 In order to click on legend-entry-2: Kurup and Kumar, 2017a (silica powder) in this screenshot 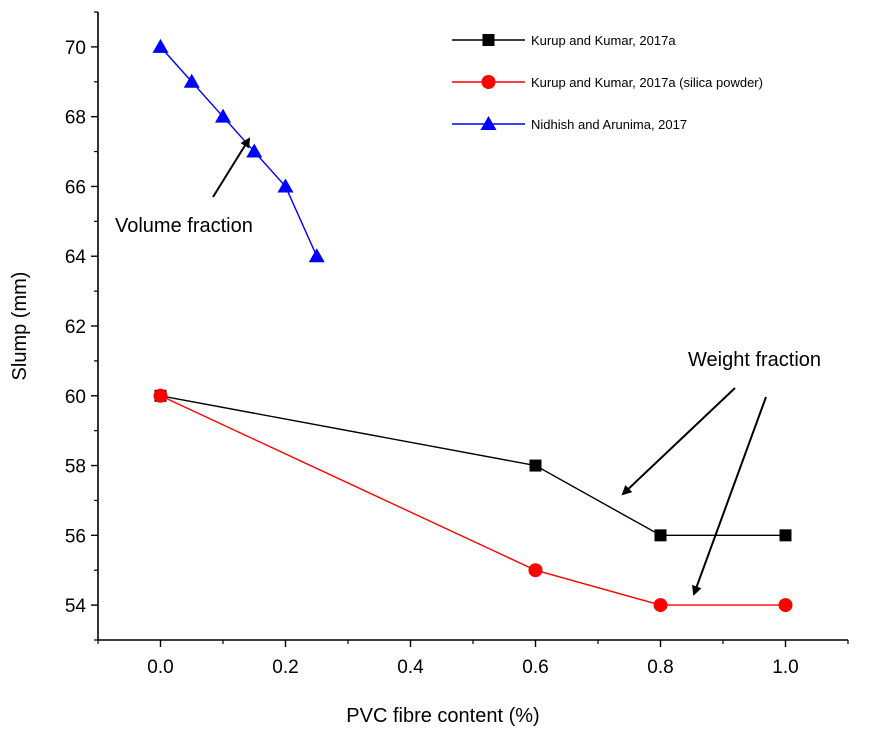, I will do `click(607, 82)`.